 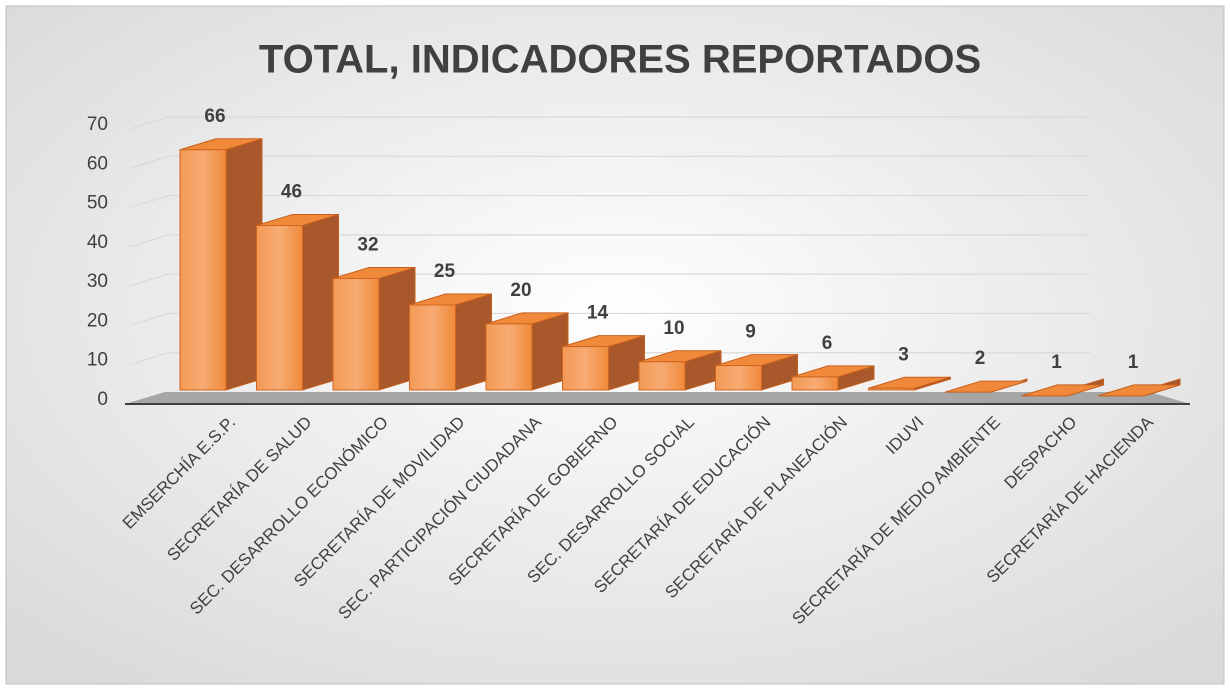 I want to click on y-tick-label: 70, so click(x=97, y=124).